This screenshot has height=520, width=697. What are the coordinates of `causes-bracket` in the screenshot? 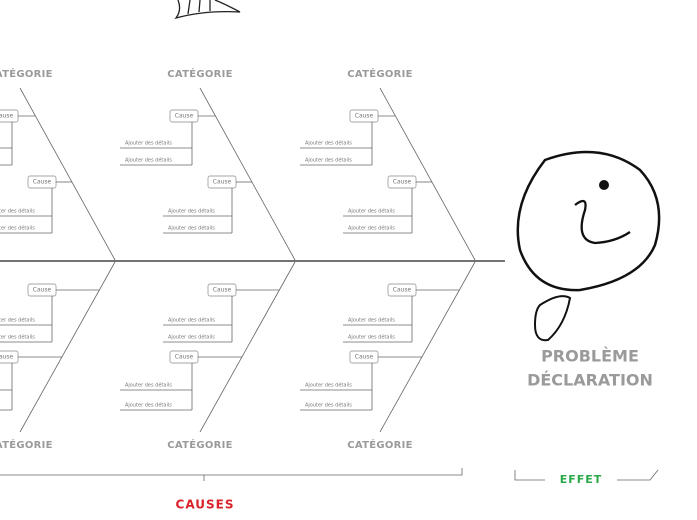 It's located at (231, 474).